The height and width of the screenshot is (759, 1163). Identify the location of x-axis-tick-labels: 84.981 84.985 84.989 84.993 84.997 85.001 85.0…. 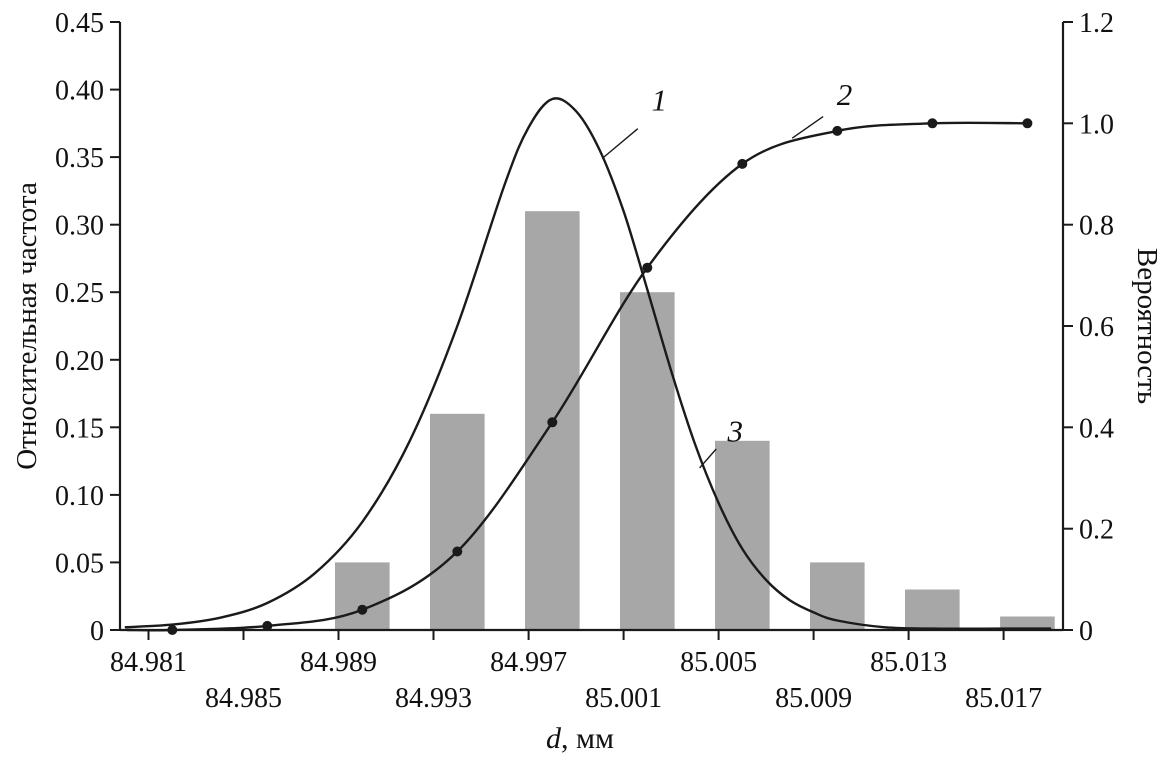
(576, 680).